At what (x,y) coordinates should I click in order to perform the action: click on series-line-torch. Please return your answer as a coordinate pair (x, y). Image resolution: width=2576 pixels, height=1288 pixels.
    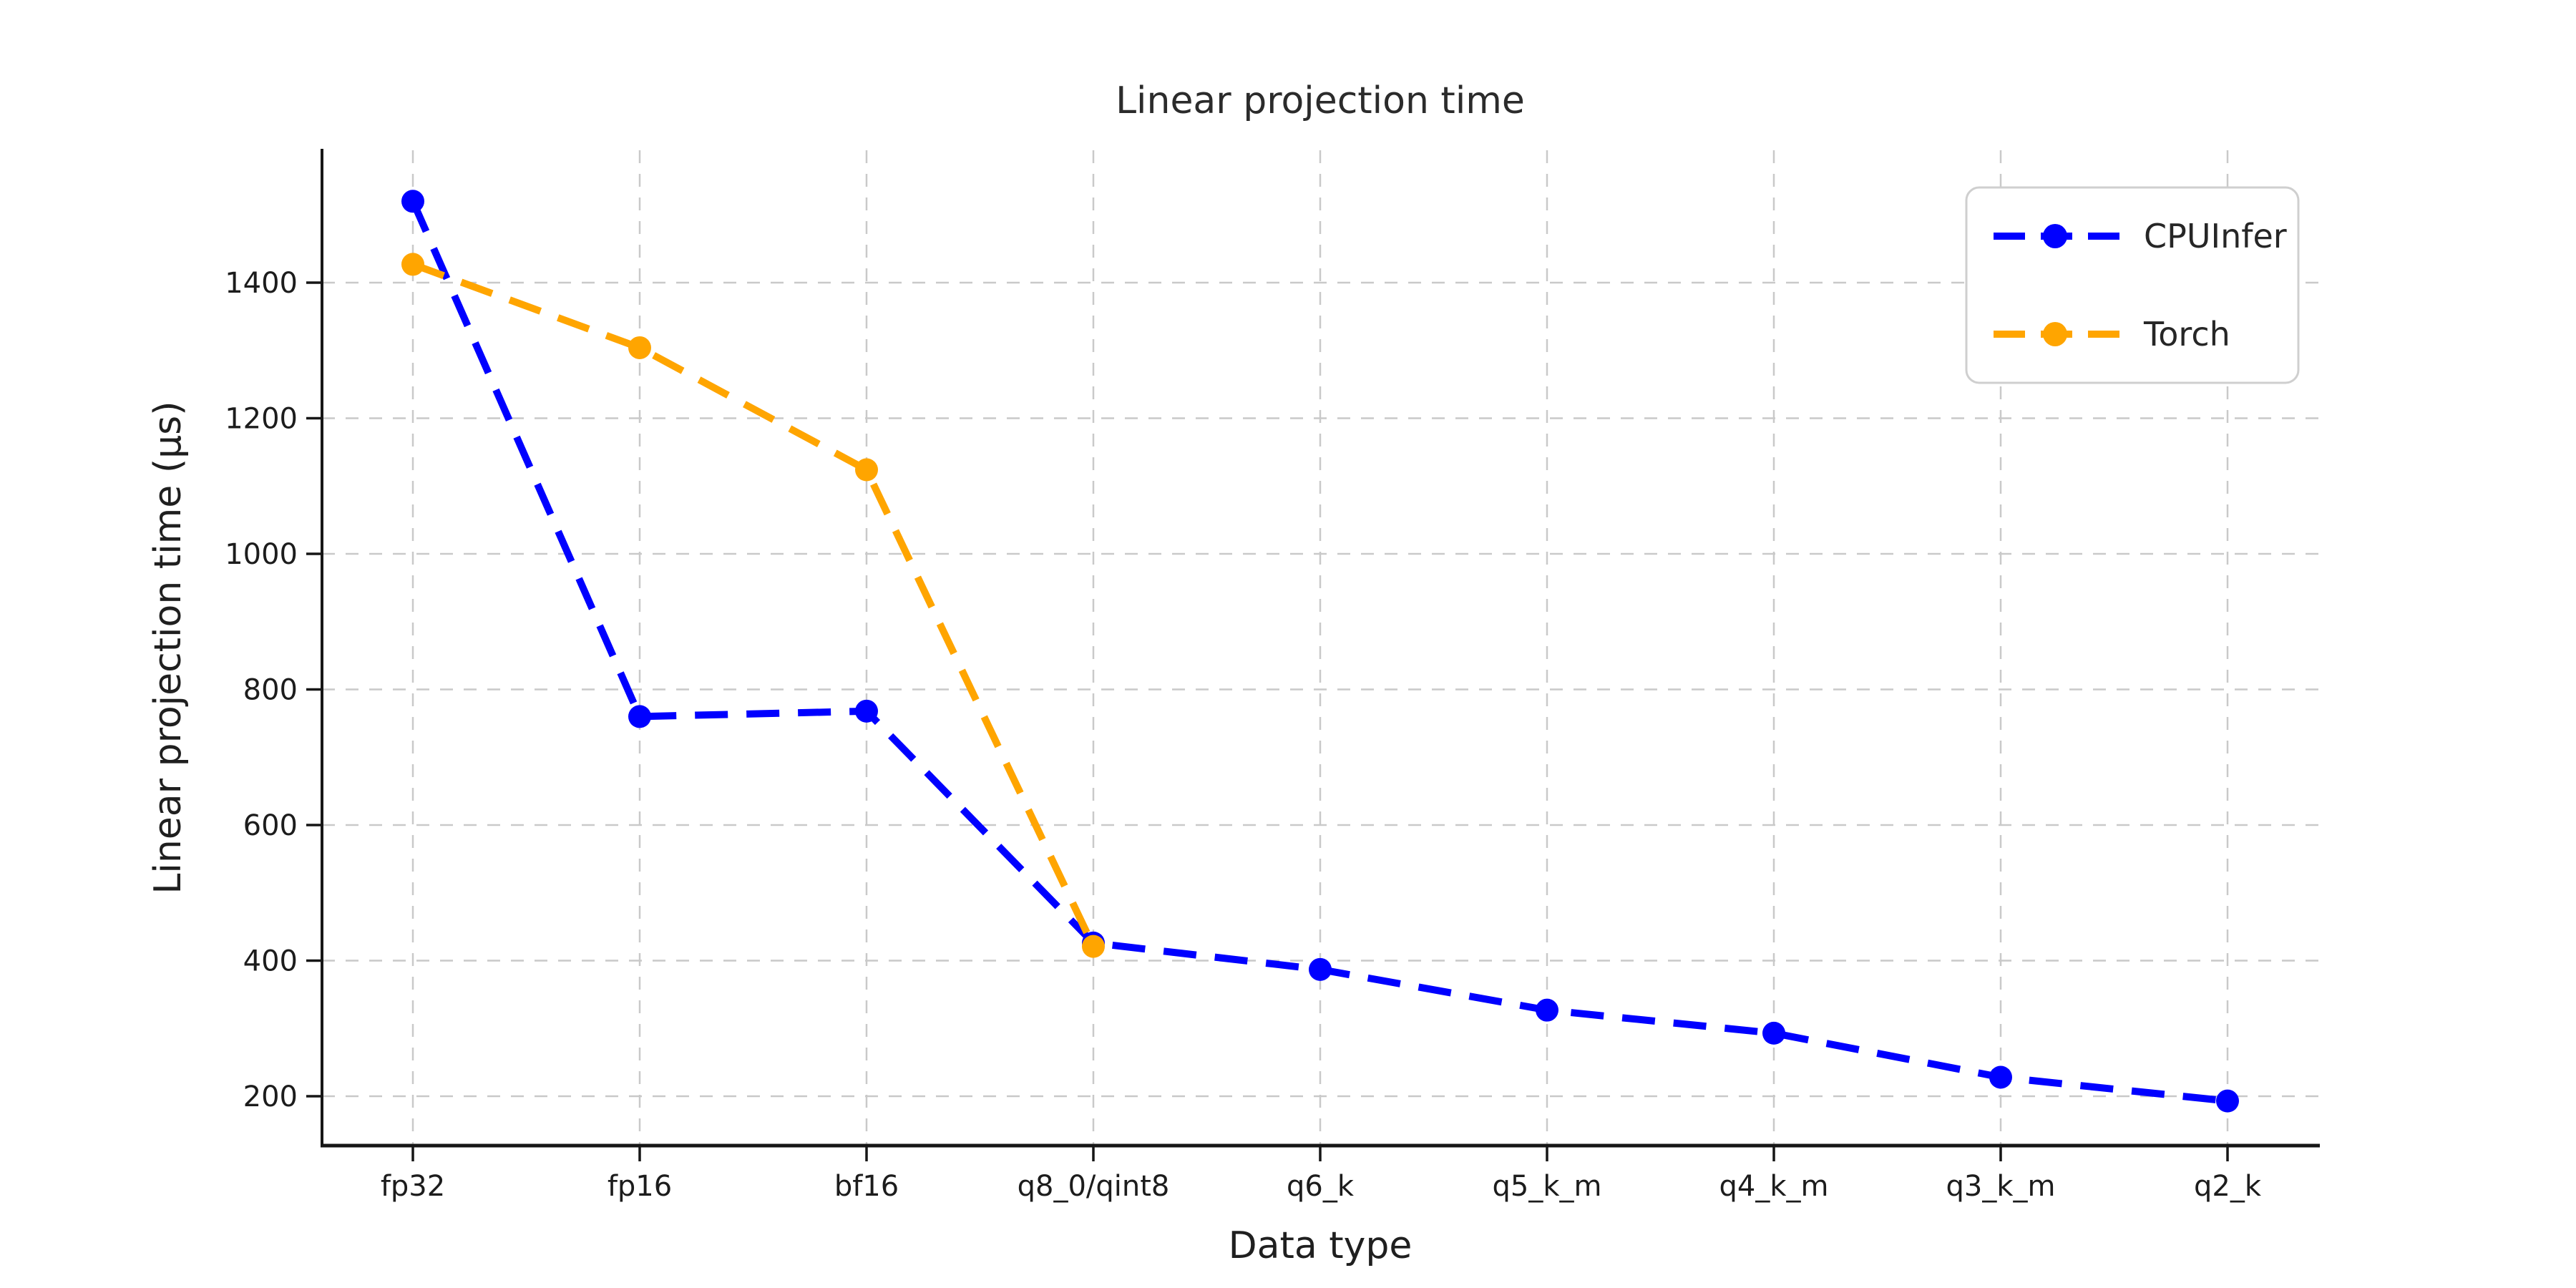
    Looking at the image, I should click on (754, 604).